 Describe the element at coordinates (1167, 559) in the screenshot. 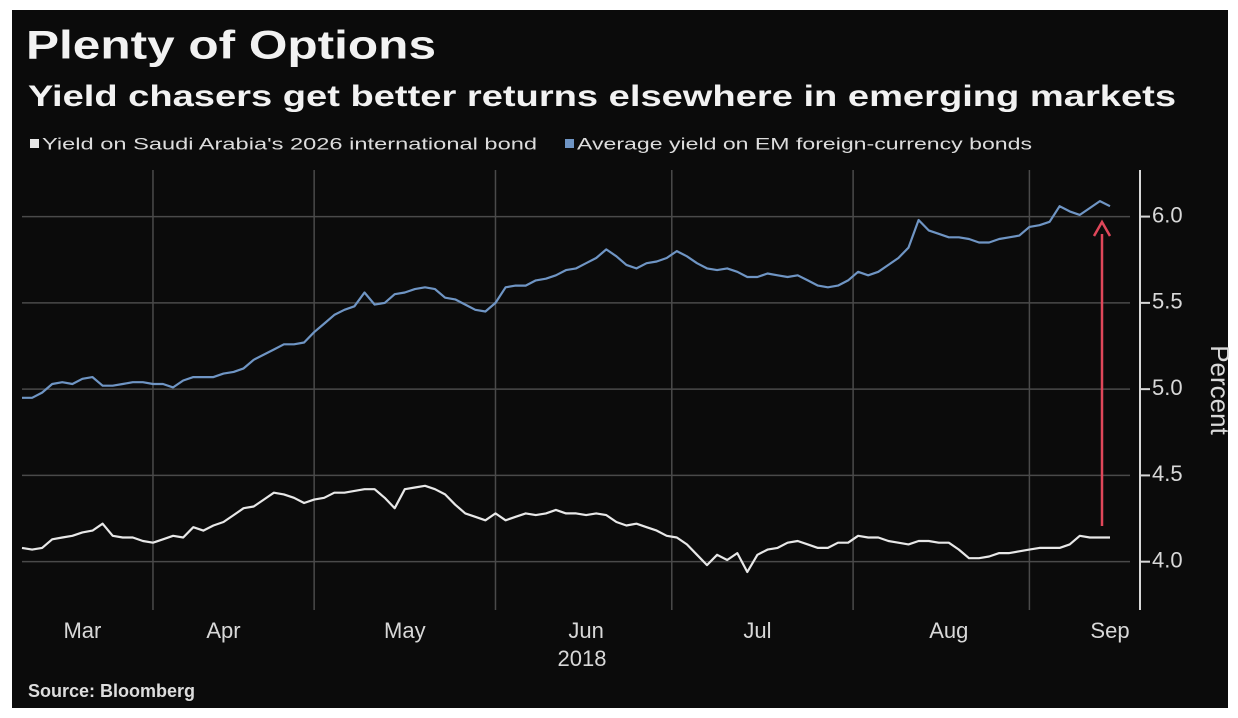

I see `y-tick-label: 4.0` at that location.